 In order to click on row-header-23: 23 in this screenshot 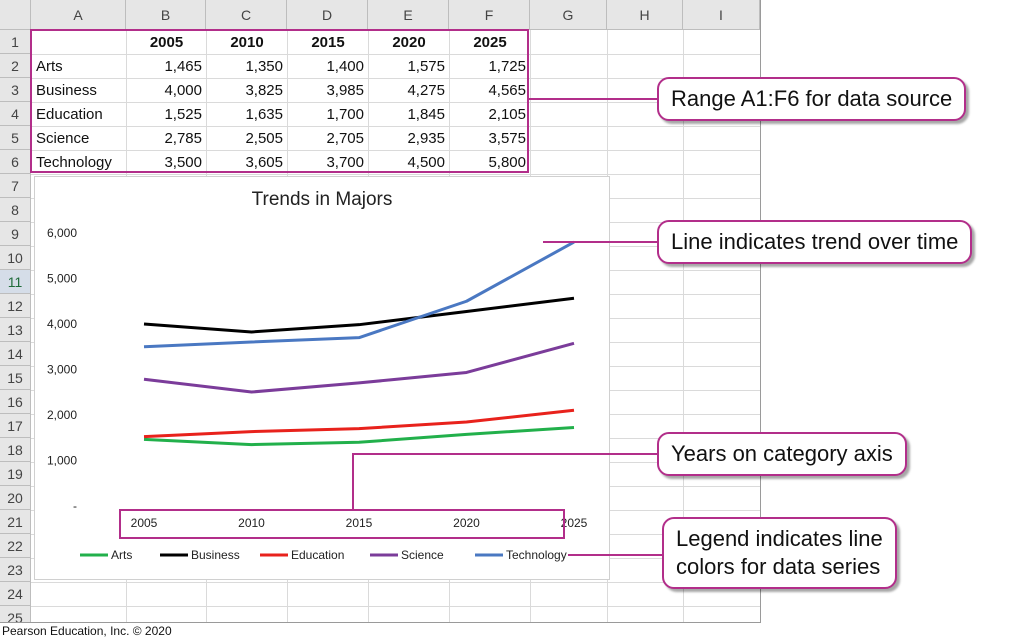, I will do `click(15, 570)`.